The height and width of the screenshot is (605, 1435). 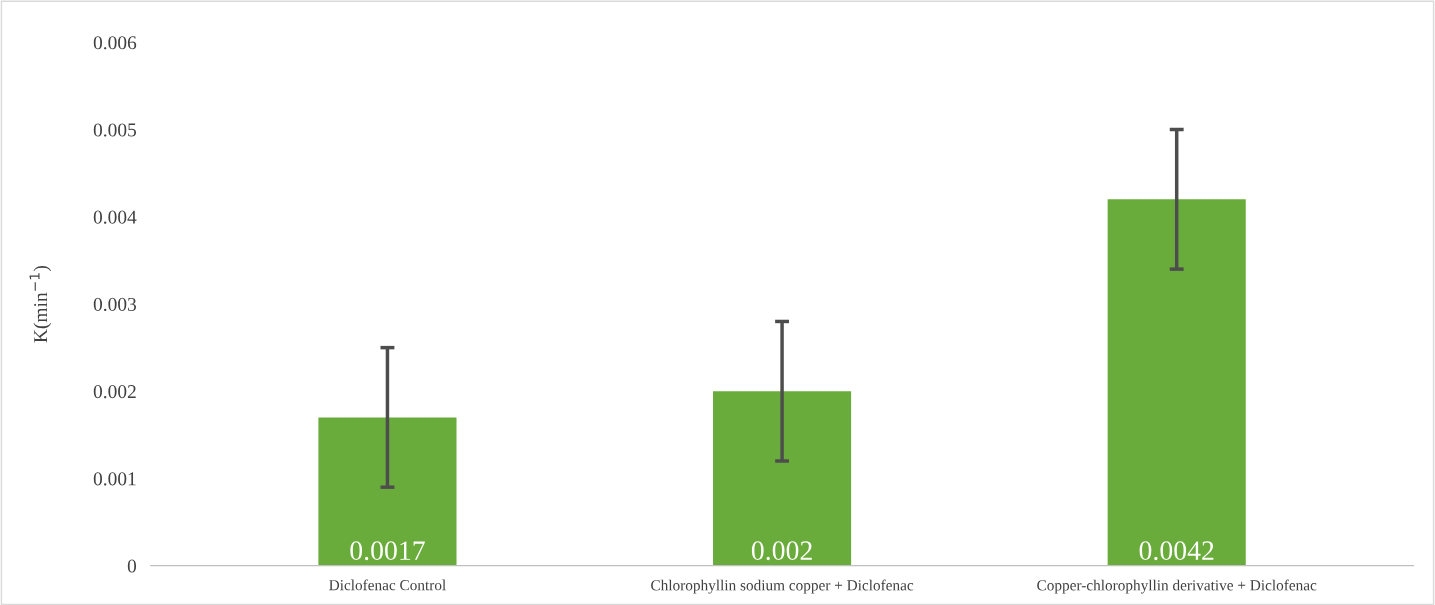 I want to click on y-tick-label: 0.005, so click(x=115, y=130).